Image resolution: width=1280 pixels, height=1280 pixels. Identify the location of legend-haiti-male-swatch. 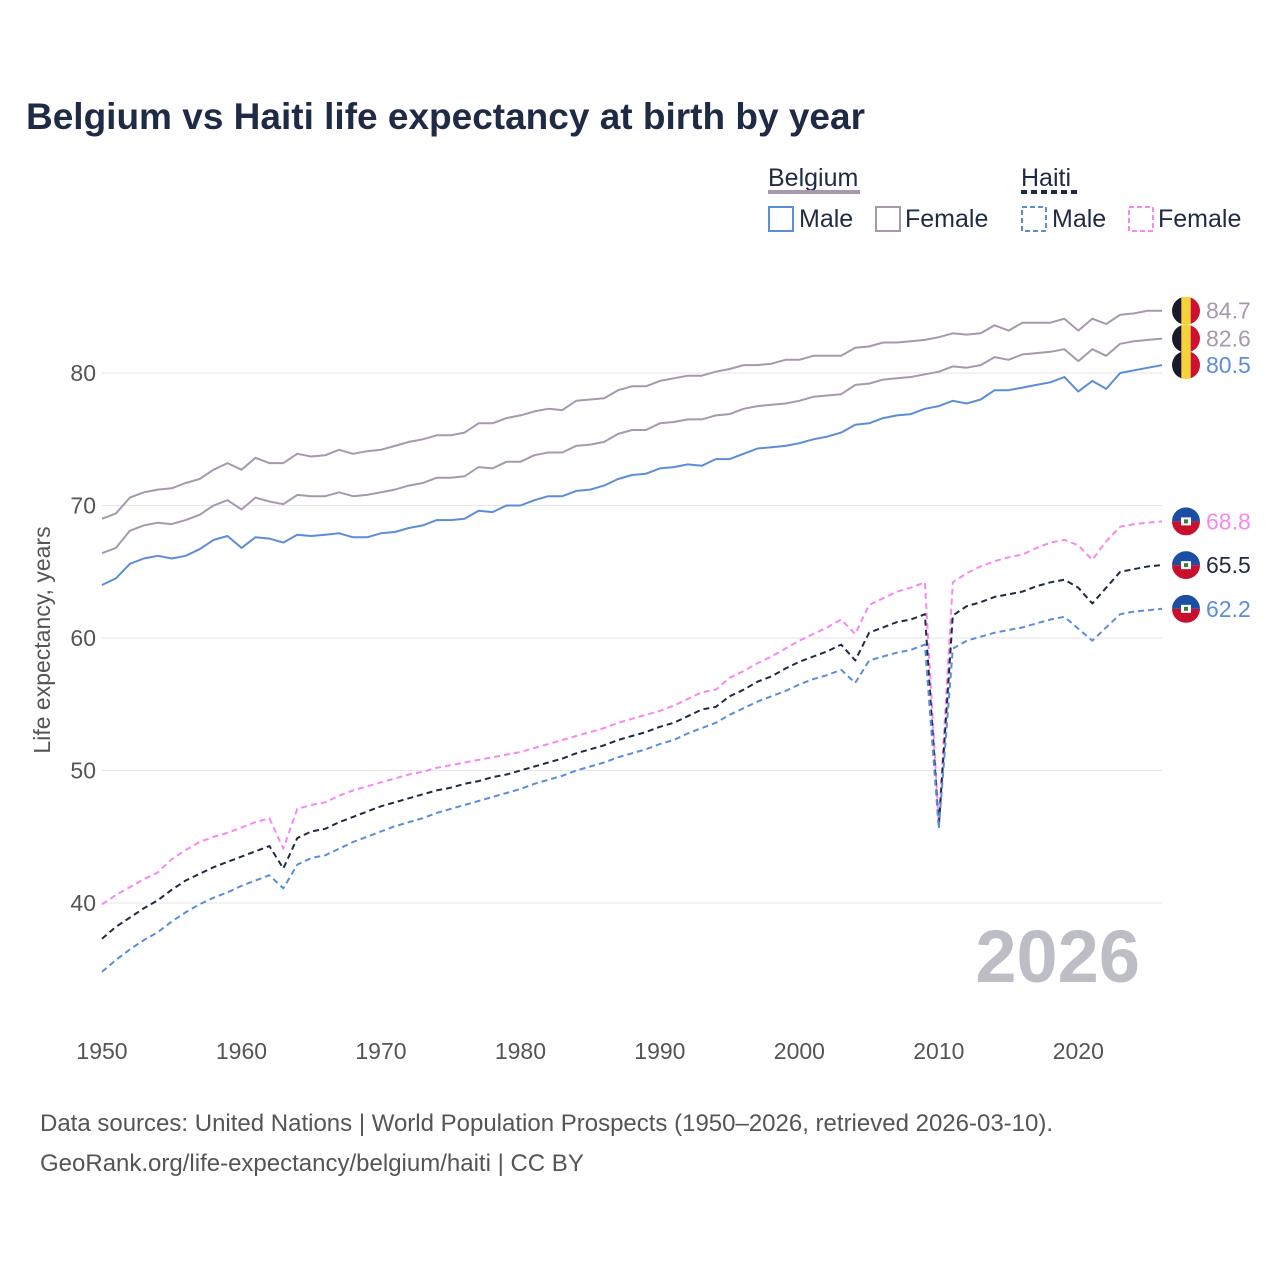
(1034, 219).